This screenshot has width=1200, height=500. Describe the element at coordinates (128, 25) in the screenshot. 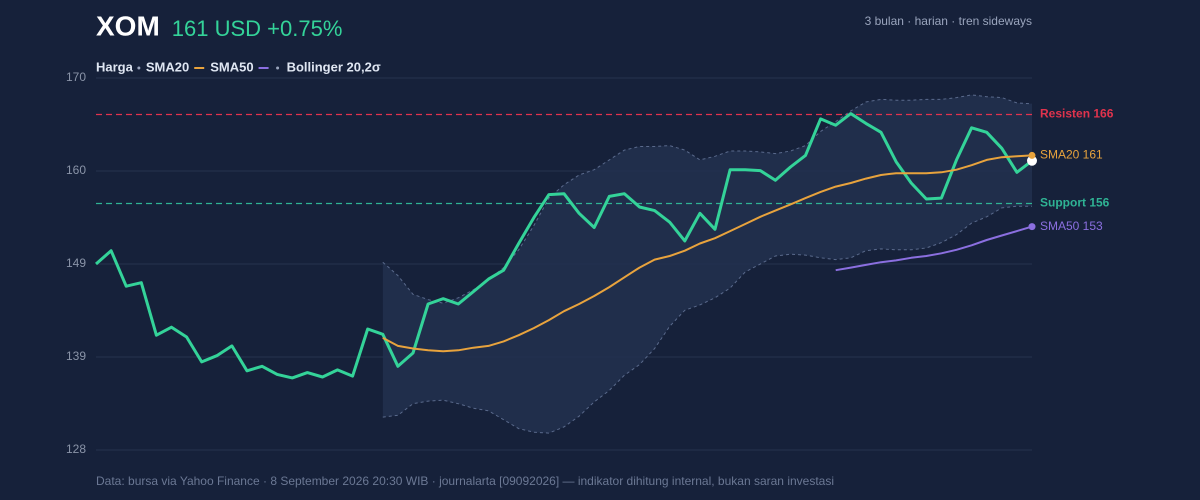

I see `ticker: XOM` at that location.